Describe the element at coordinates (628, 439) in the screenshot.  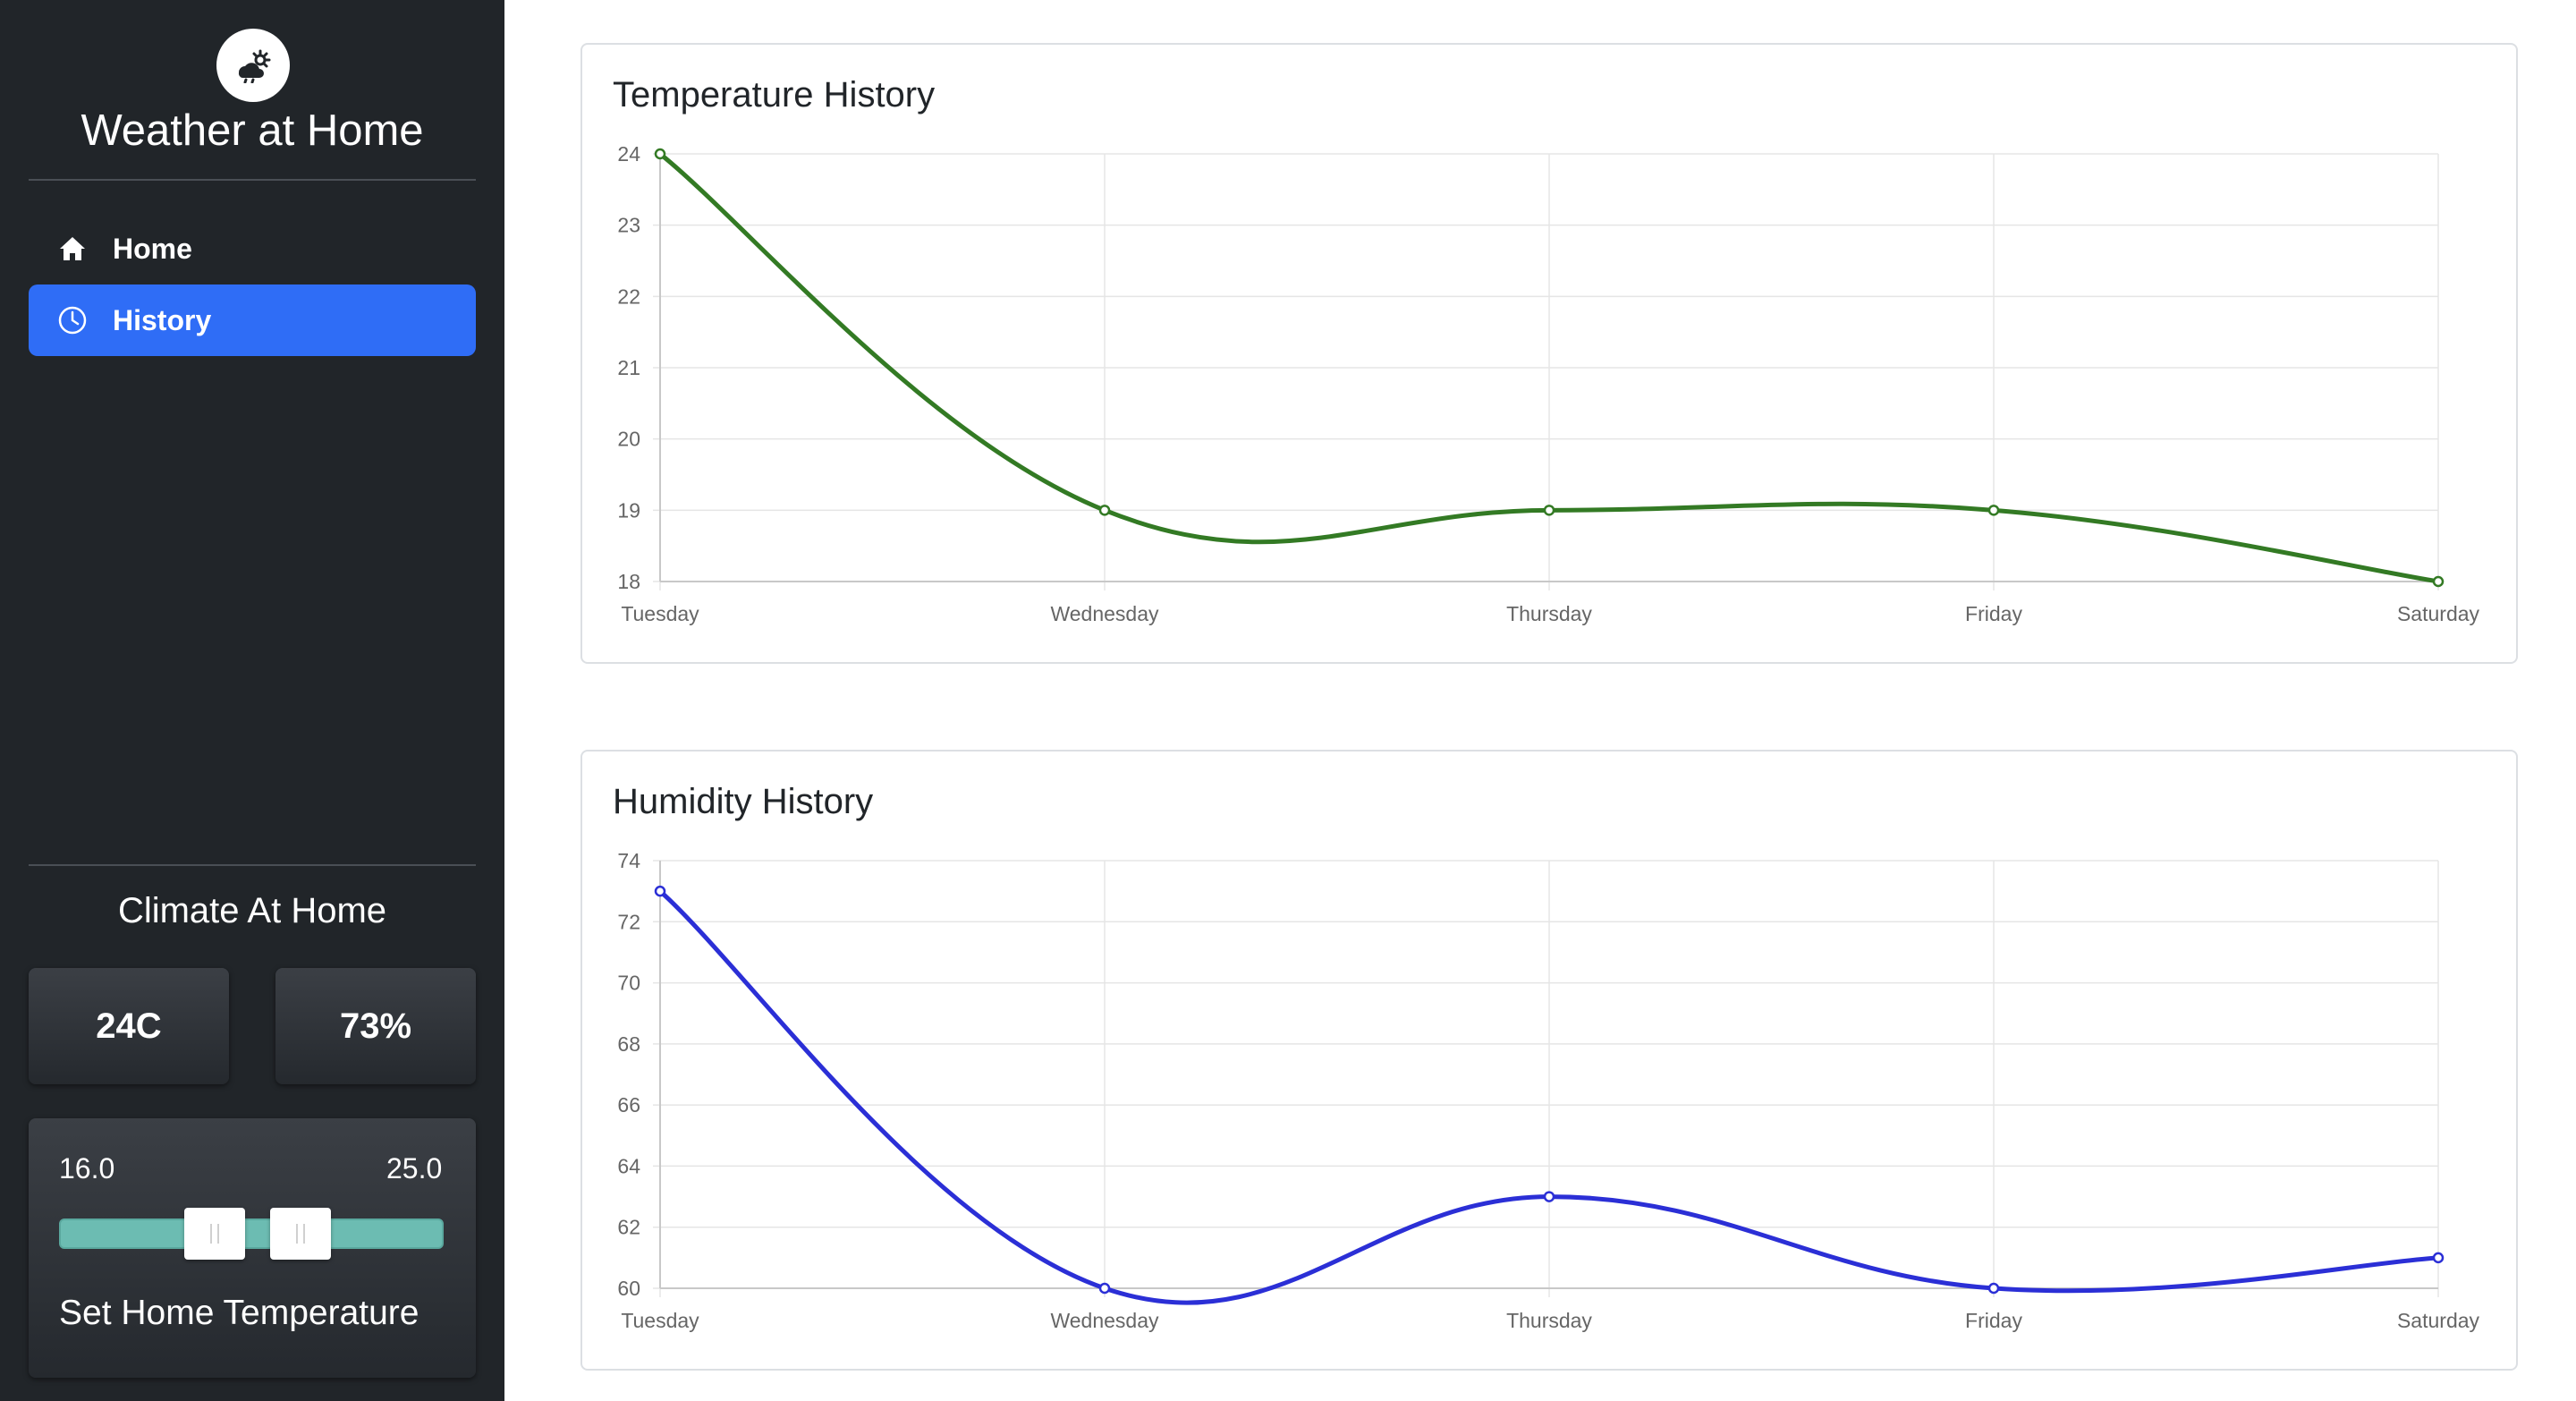
I see `y-tick-label: 20` at that location.